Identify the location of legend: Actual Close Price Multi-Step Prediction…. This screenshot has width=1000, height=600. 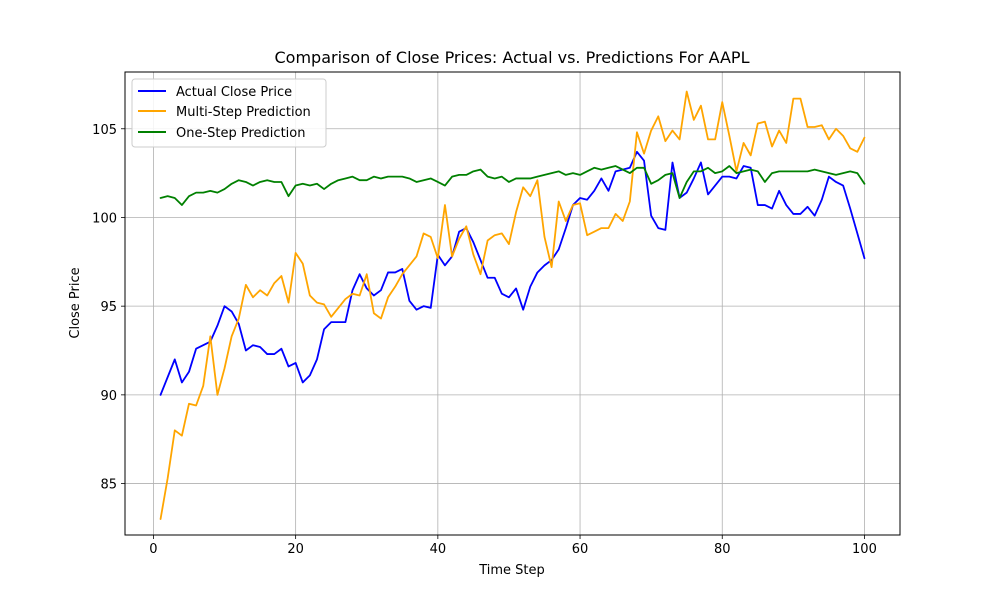
(229, 113).